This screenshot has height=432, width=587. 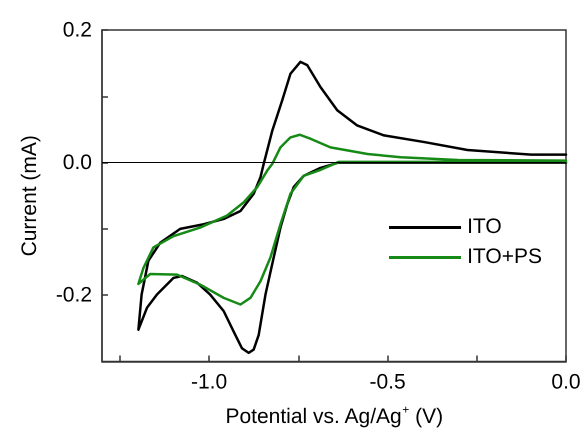 I want to click on y-tick-label: 0.2, so click(x=77, y=30).